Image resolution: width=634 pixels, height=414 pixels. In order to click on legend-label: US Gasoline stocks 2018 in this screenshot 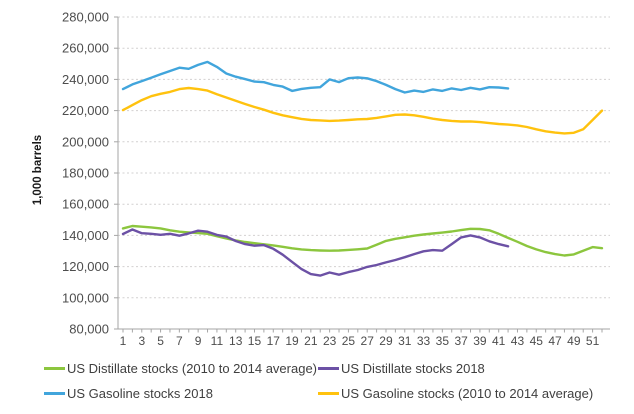, I will do `click(140, 393)`.